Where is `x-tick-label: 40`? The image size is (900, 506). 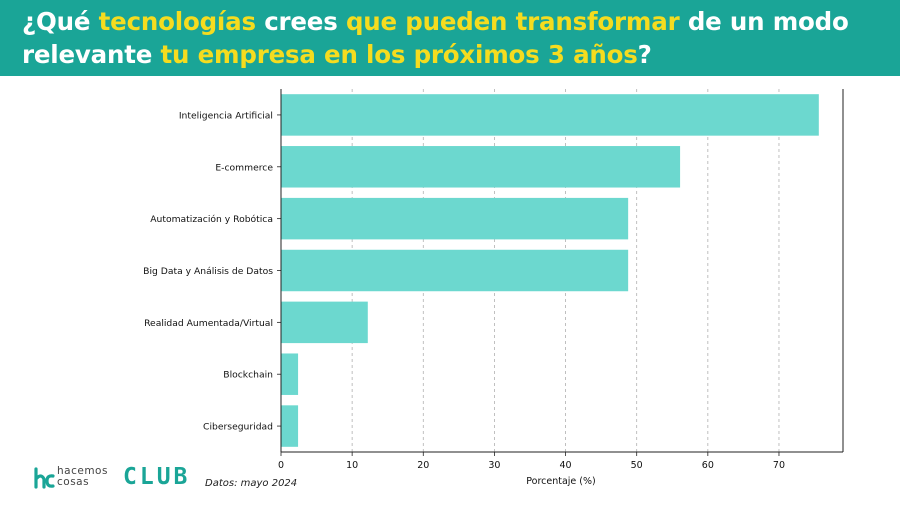
x-tick-label: 40 is located at coordinates (566, 465).